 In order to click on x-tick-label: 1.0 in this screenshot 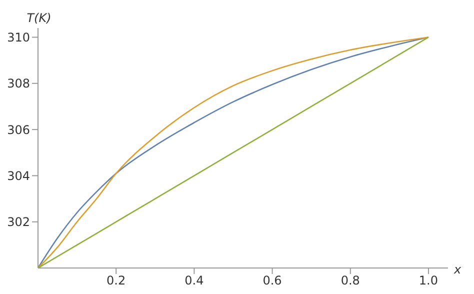, I will do `click(428, 281)`.